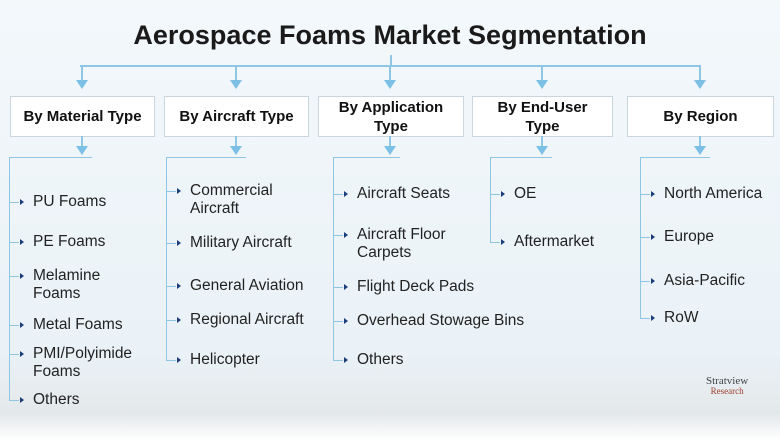  What do you see at coordinates (83, 362) in the screenshot?
I see `segment-item: PMI/Polyimide Foams` at bounding box center [83, 362].